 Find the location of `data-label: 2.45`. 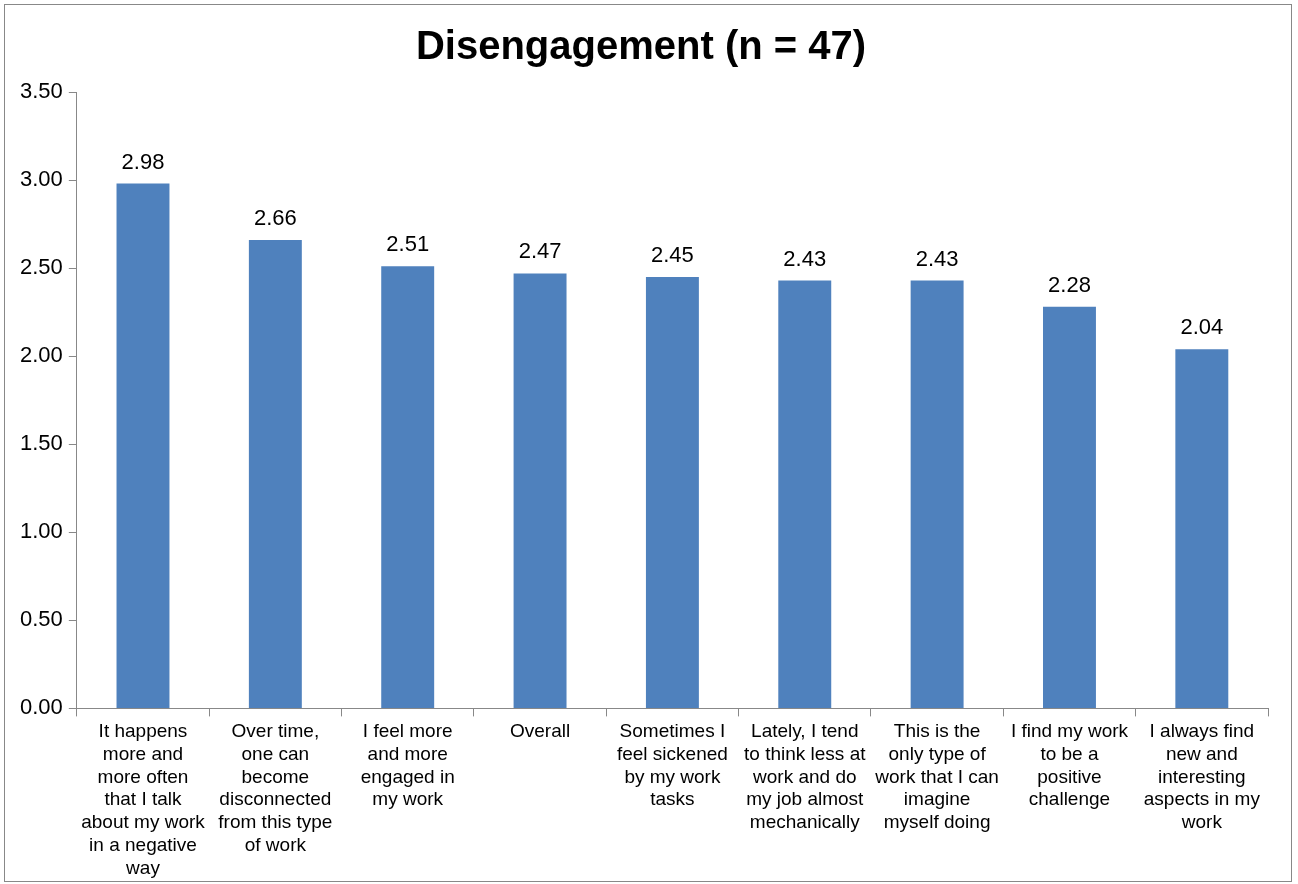

data-label: 2.45 is located at coordinates (672, 254).